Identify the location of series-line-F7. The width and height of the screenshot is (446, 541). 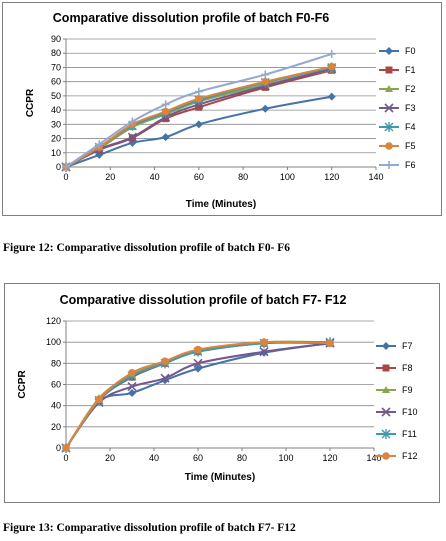
(198, 395).